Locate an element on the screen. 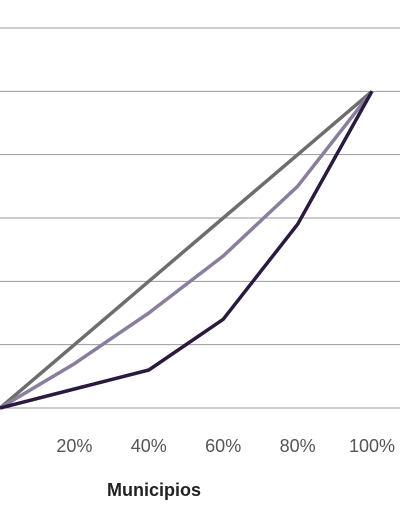  x-tick-label: 80% is located at coordinates (298, 446).